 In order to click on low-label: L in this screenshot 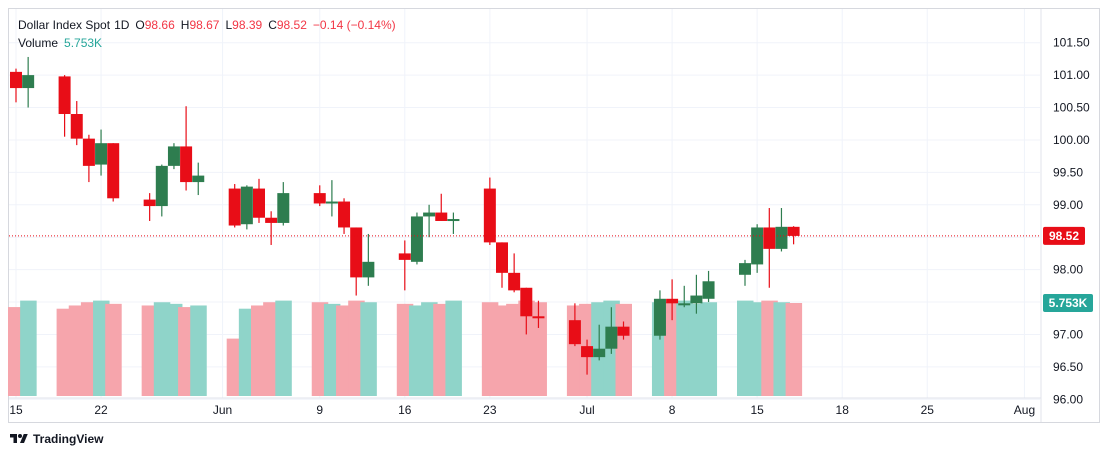, I will do `click(229, 25)`.